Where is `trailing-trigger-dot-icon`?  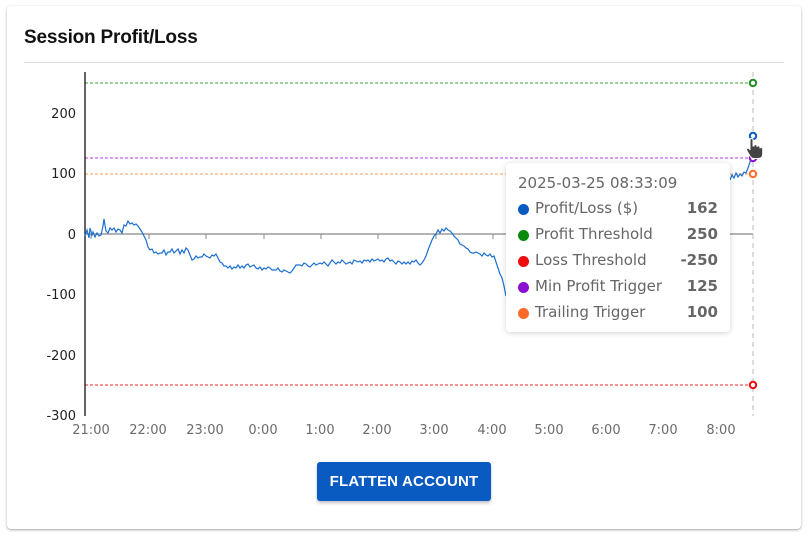 trailing-trigger-dot-icon is located at coordinates (523, 313).